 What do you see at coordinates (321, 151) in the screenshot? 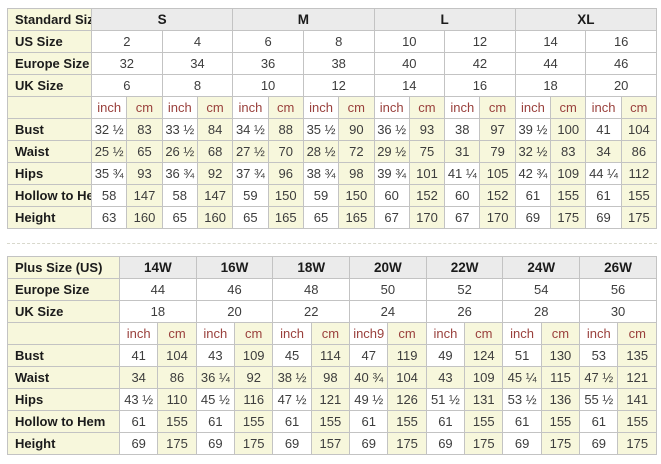
I see `measure-value-cell: 28 ½` at bounding box center [321, 151].